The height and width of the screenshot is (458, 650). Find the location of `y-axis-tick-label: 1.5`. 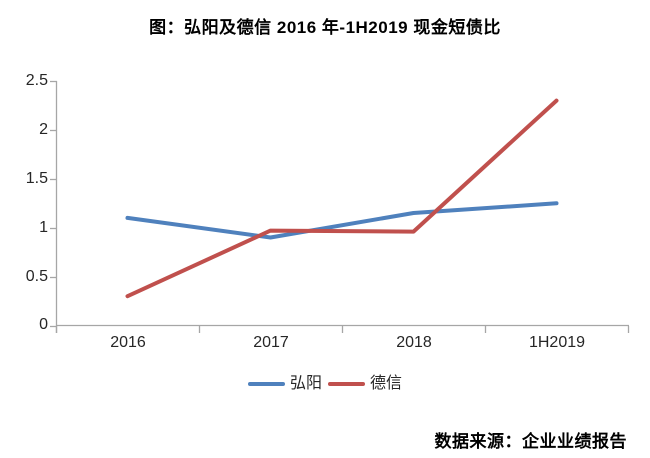

y-axis-tick-label: 1.5 is located at coordinates (36, 178).